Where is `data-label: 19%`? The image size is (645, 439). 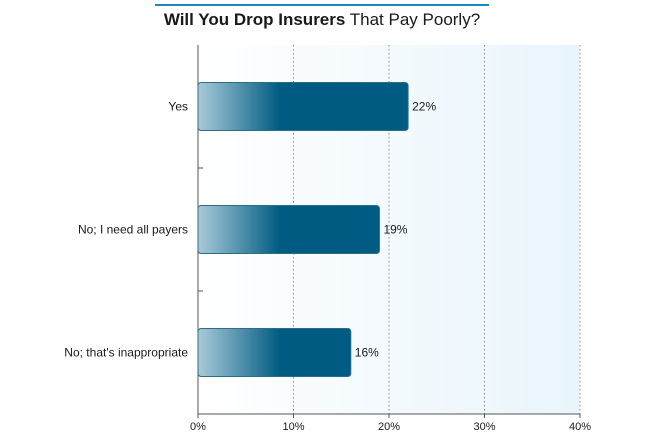 data-label: 19% is located at coordinates (395, 230).